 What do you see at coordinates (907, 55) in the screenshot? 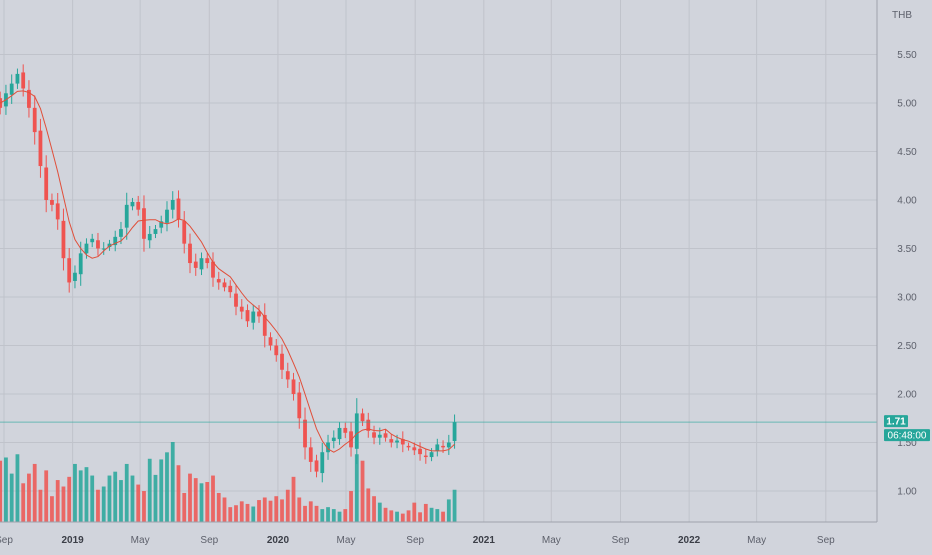
I see `price-tick-label: 5.50` at bounding box center [907, 55].